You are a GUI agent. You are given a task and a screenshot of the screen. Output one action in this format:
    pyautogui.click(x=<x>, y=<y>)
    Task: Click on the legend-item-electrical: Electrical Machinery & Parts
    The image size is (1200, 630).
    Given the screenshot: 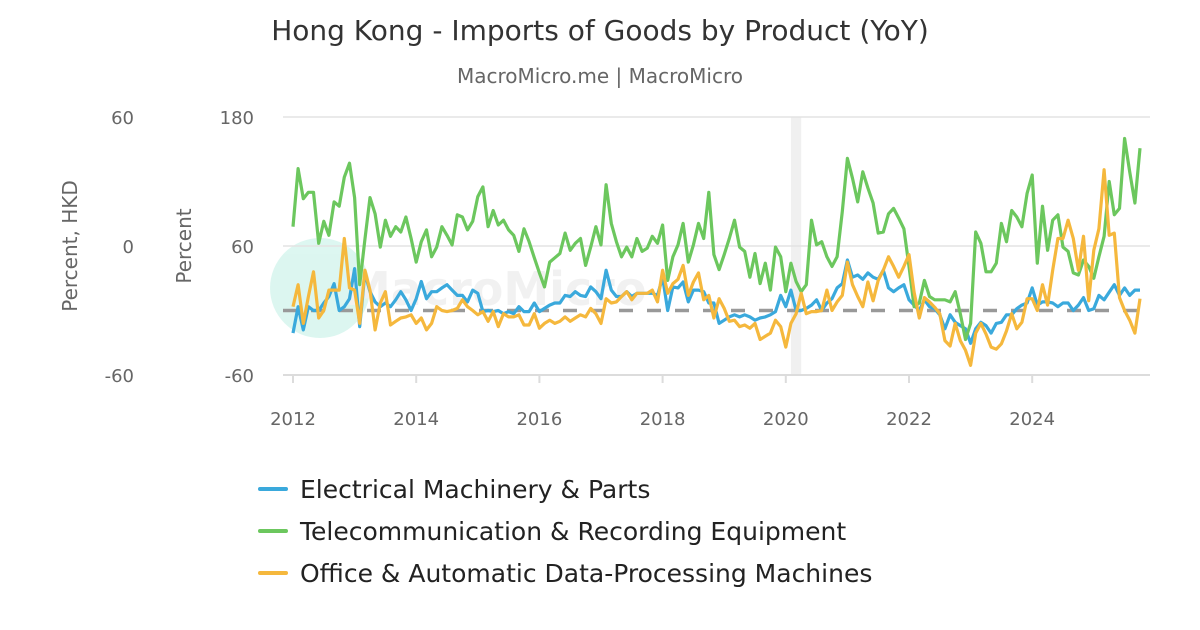 What is the action you would take?
    pyautogui.click(x=565, y=489)
    